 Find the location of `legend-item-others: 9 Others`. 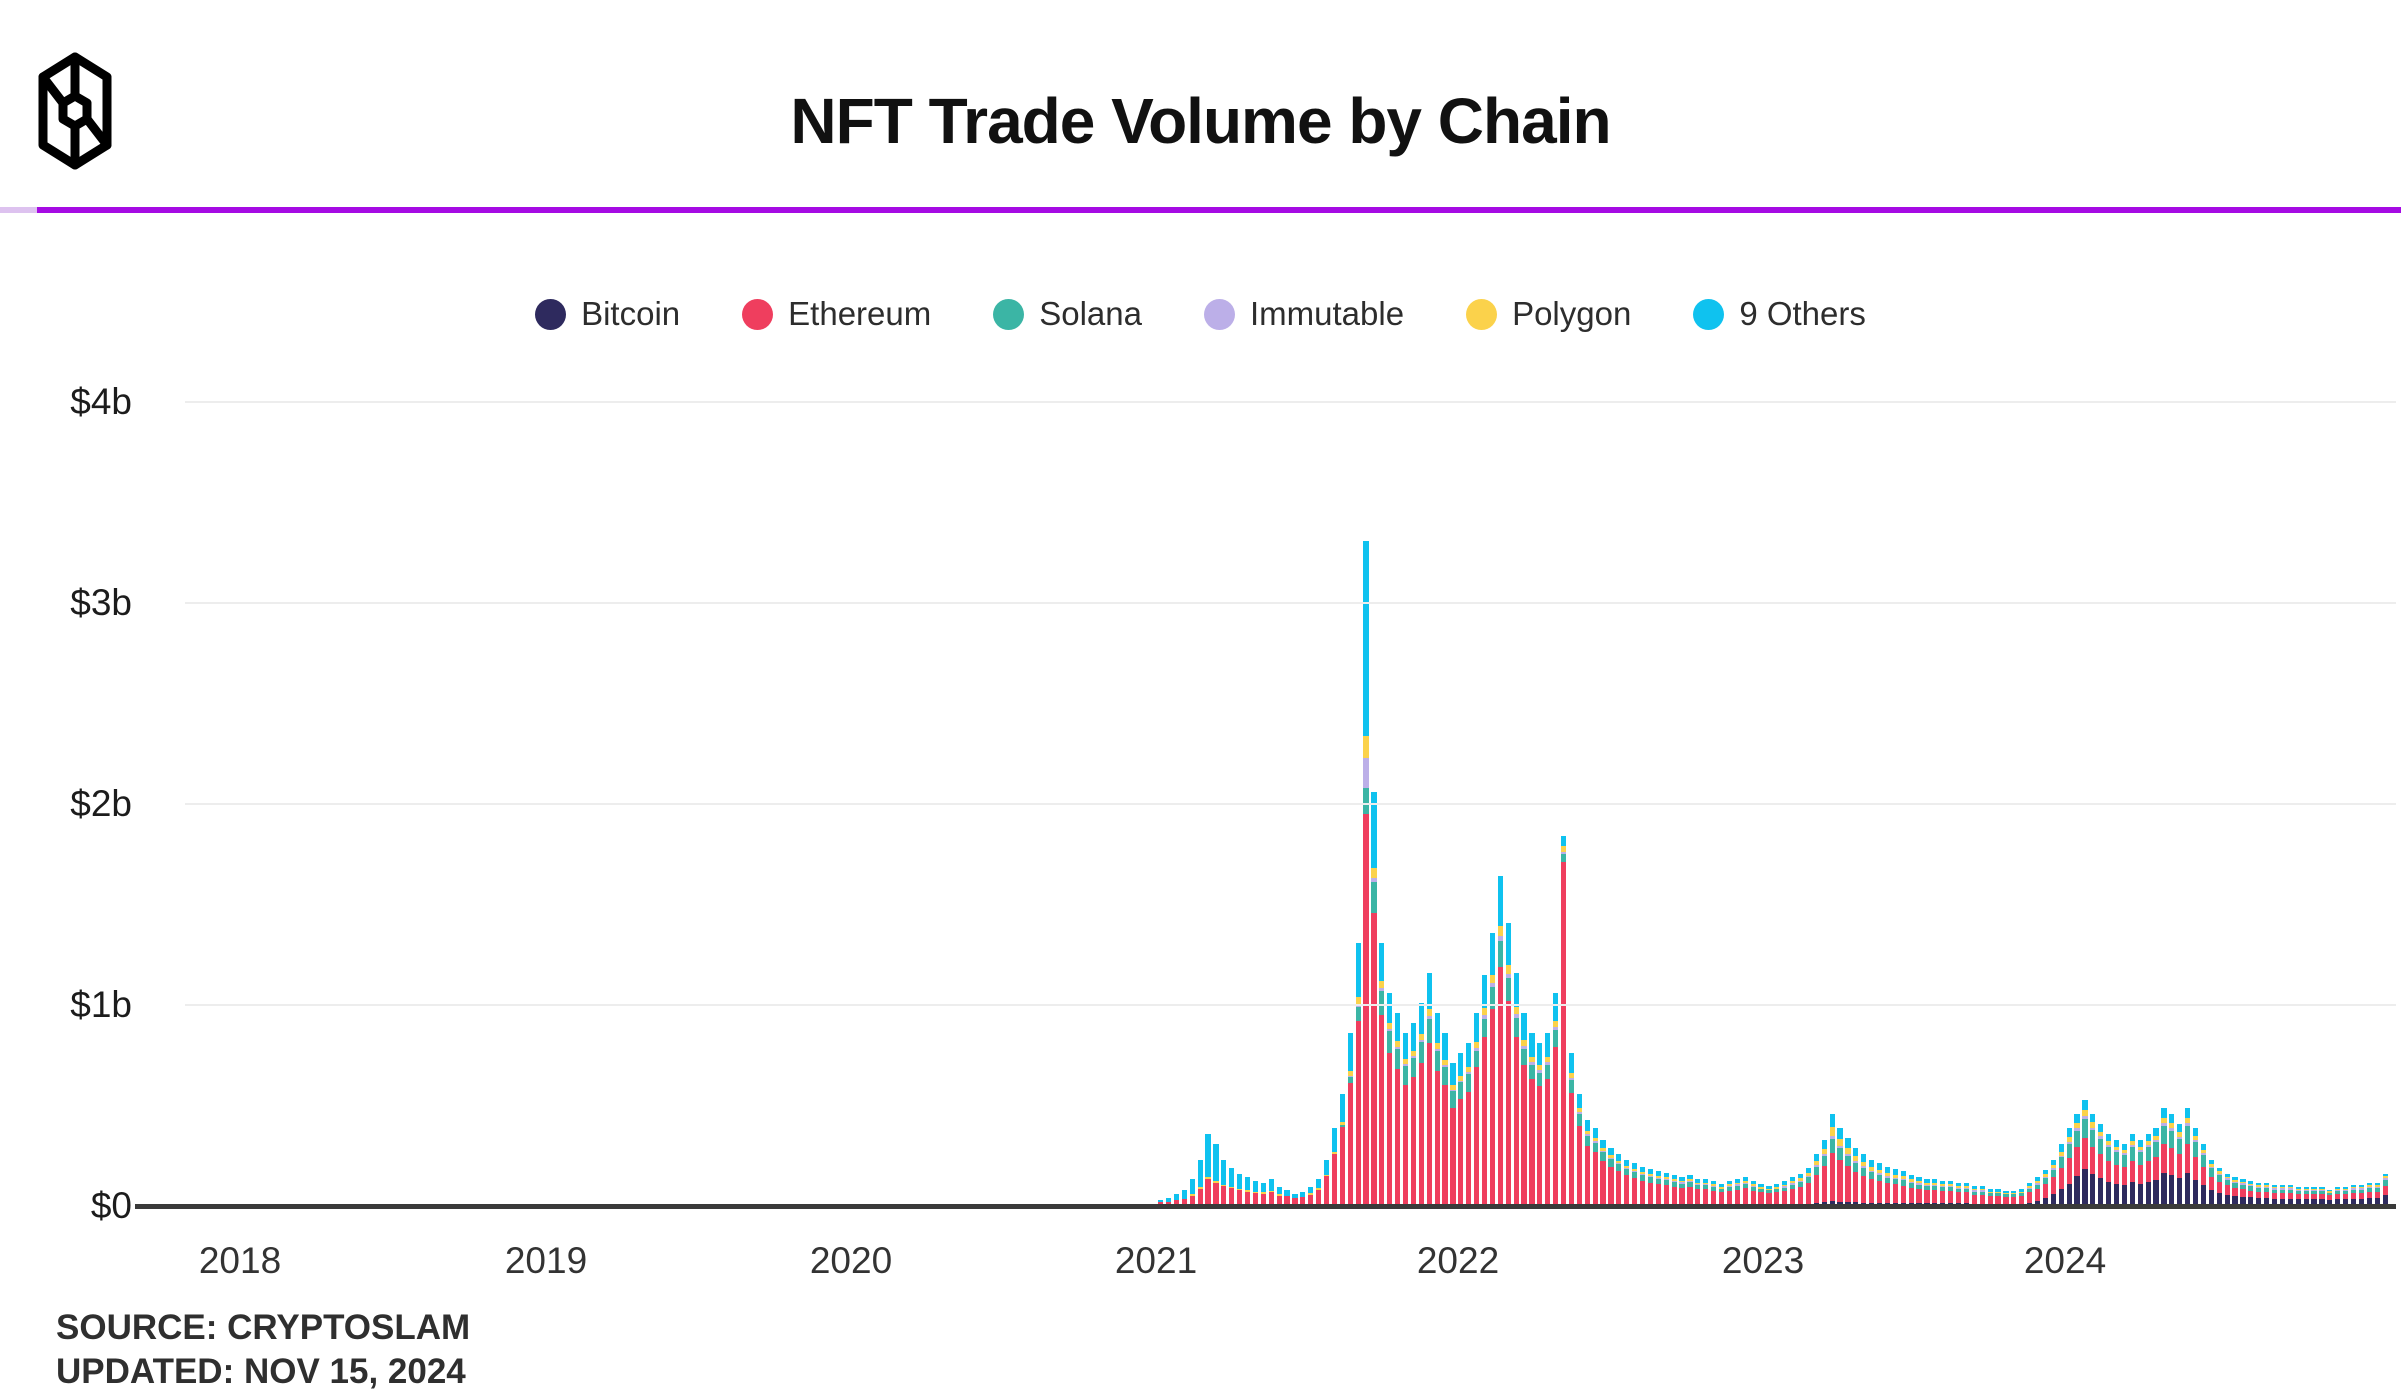

legend-item-others: 9 Others is located at coordinates (1779, 314).